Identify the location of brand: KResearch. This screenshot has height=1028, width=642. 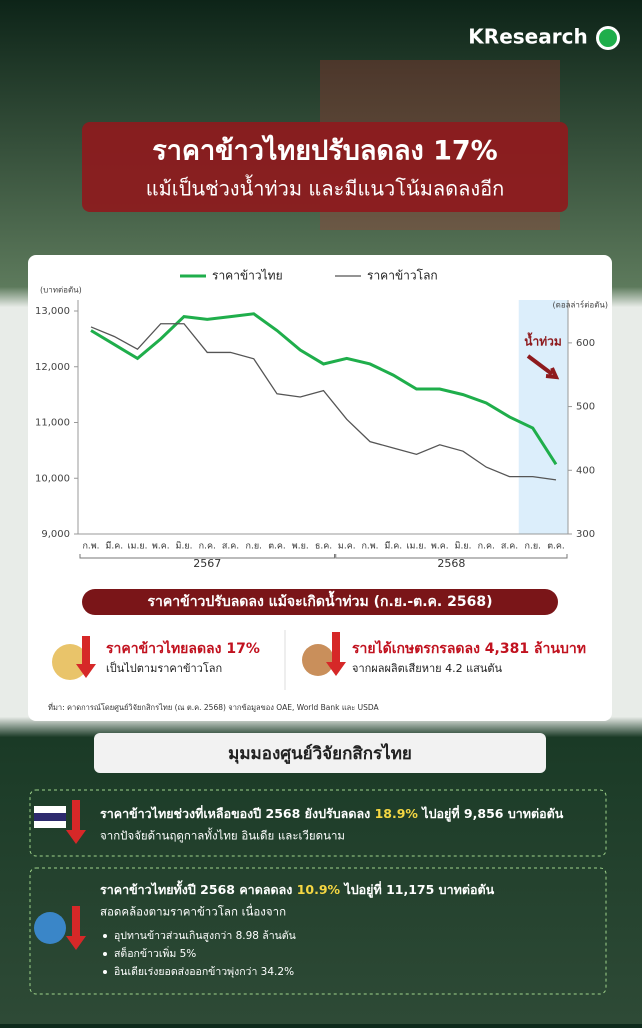
(527, 37).